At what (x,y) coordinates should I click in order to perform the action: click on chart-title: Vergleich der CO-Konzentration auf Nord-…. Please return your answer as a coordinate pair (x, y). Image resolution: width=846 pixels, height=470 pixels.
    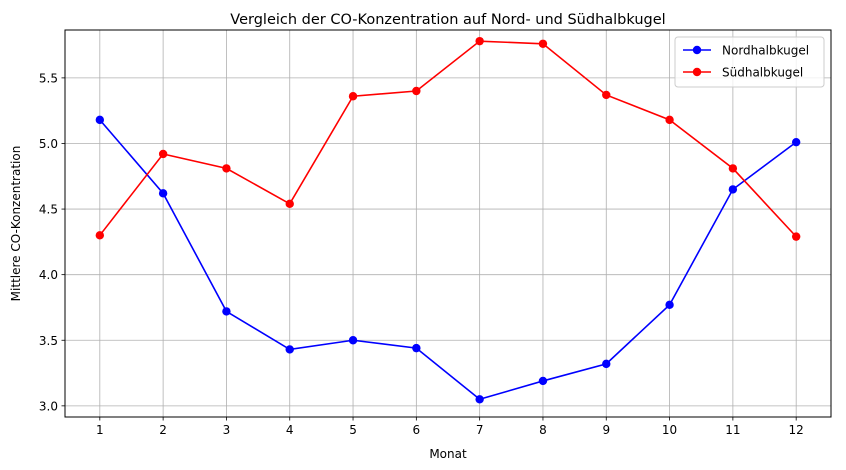
    Looking at the image, I should click on (447, 20).